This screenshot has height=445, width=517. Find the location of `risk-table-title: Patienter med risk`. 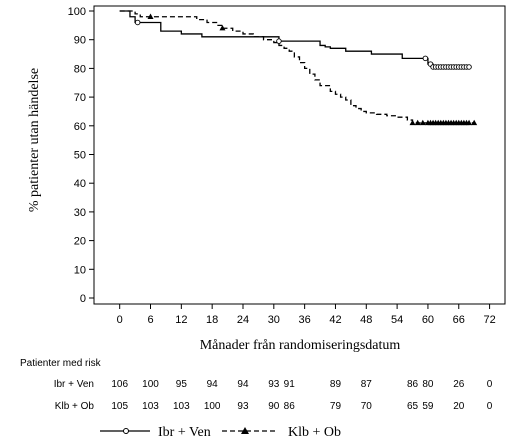

risk-table-title: Patienter med risk is located at coordinates (61, 363).